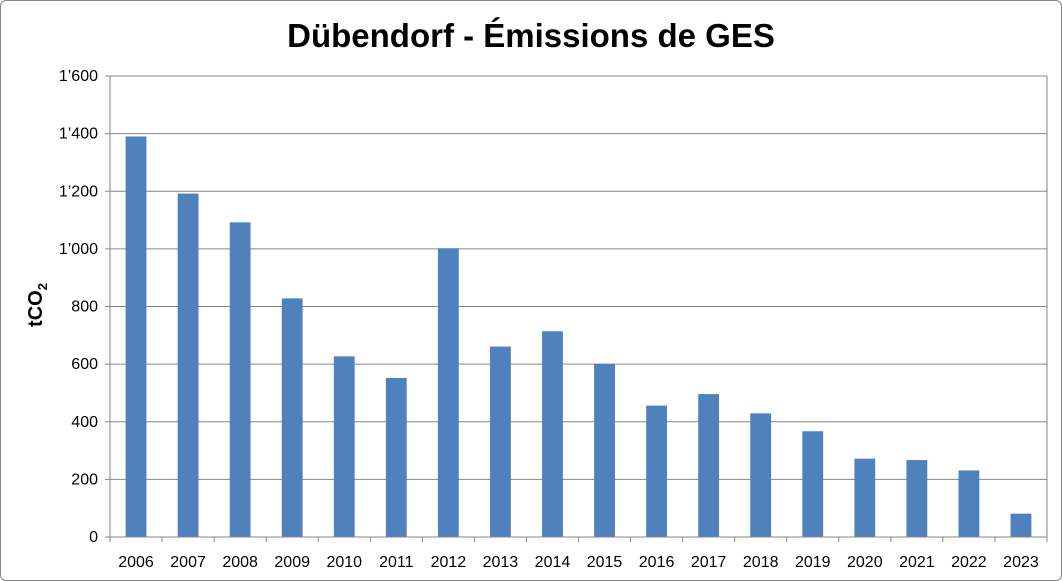 The image size is (1062, 581). Describe the element at coordinates (78, 191) in the screenshot. I see `y-tick-label: 1’200` at that location.